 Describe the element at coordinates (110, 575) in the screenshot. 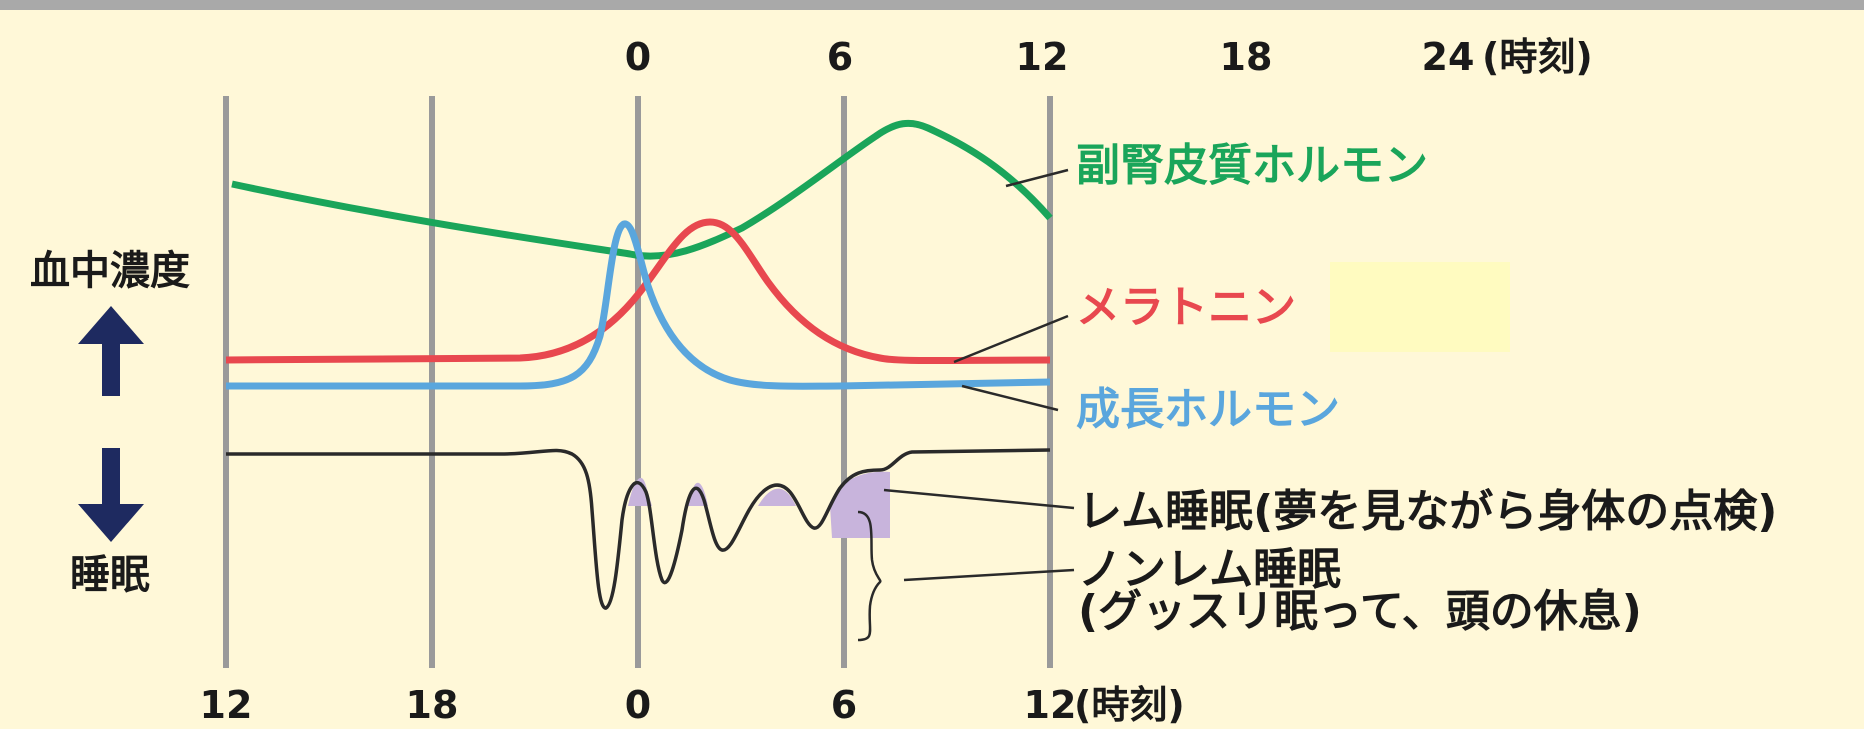

I see `sleep-label: 睡眠` at that location.